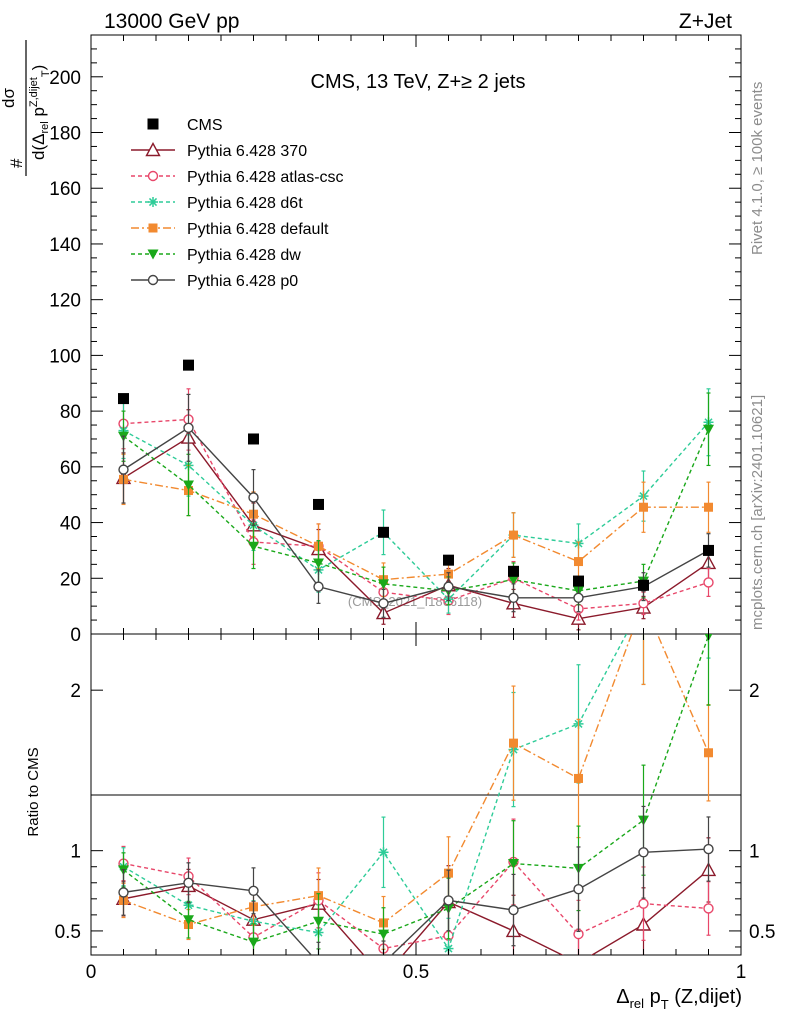  I want to click on legend-entry-pythia-6-428-atlas-csc: Pythia 6.428 atlas-csc, so click(237, 177).